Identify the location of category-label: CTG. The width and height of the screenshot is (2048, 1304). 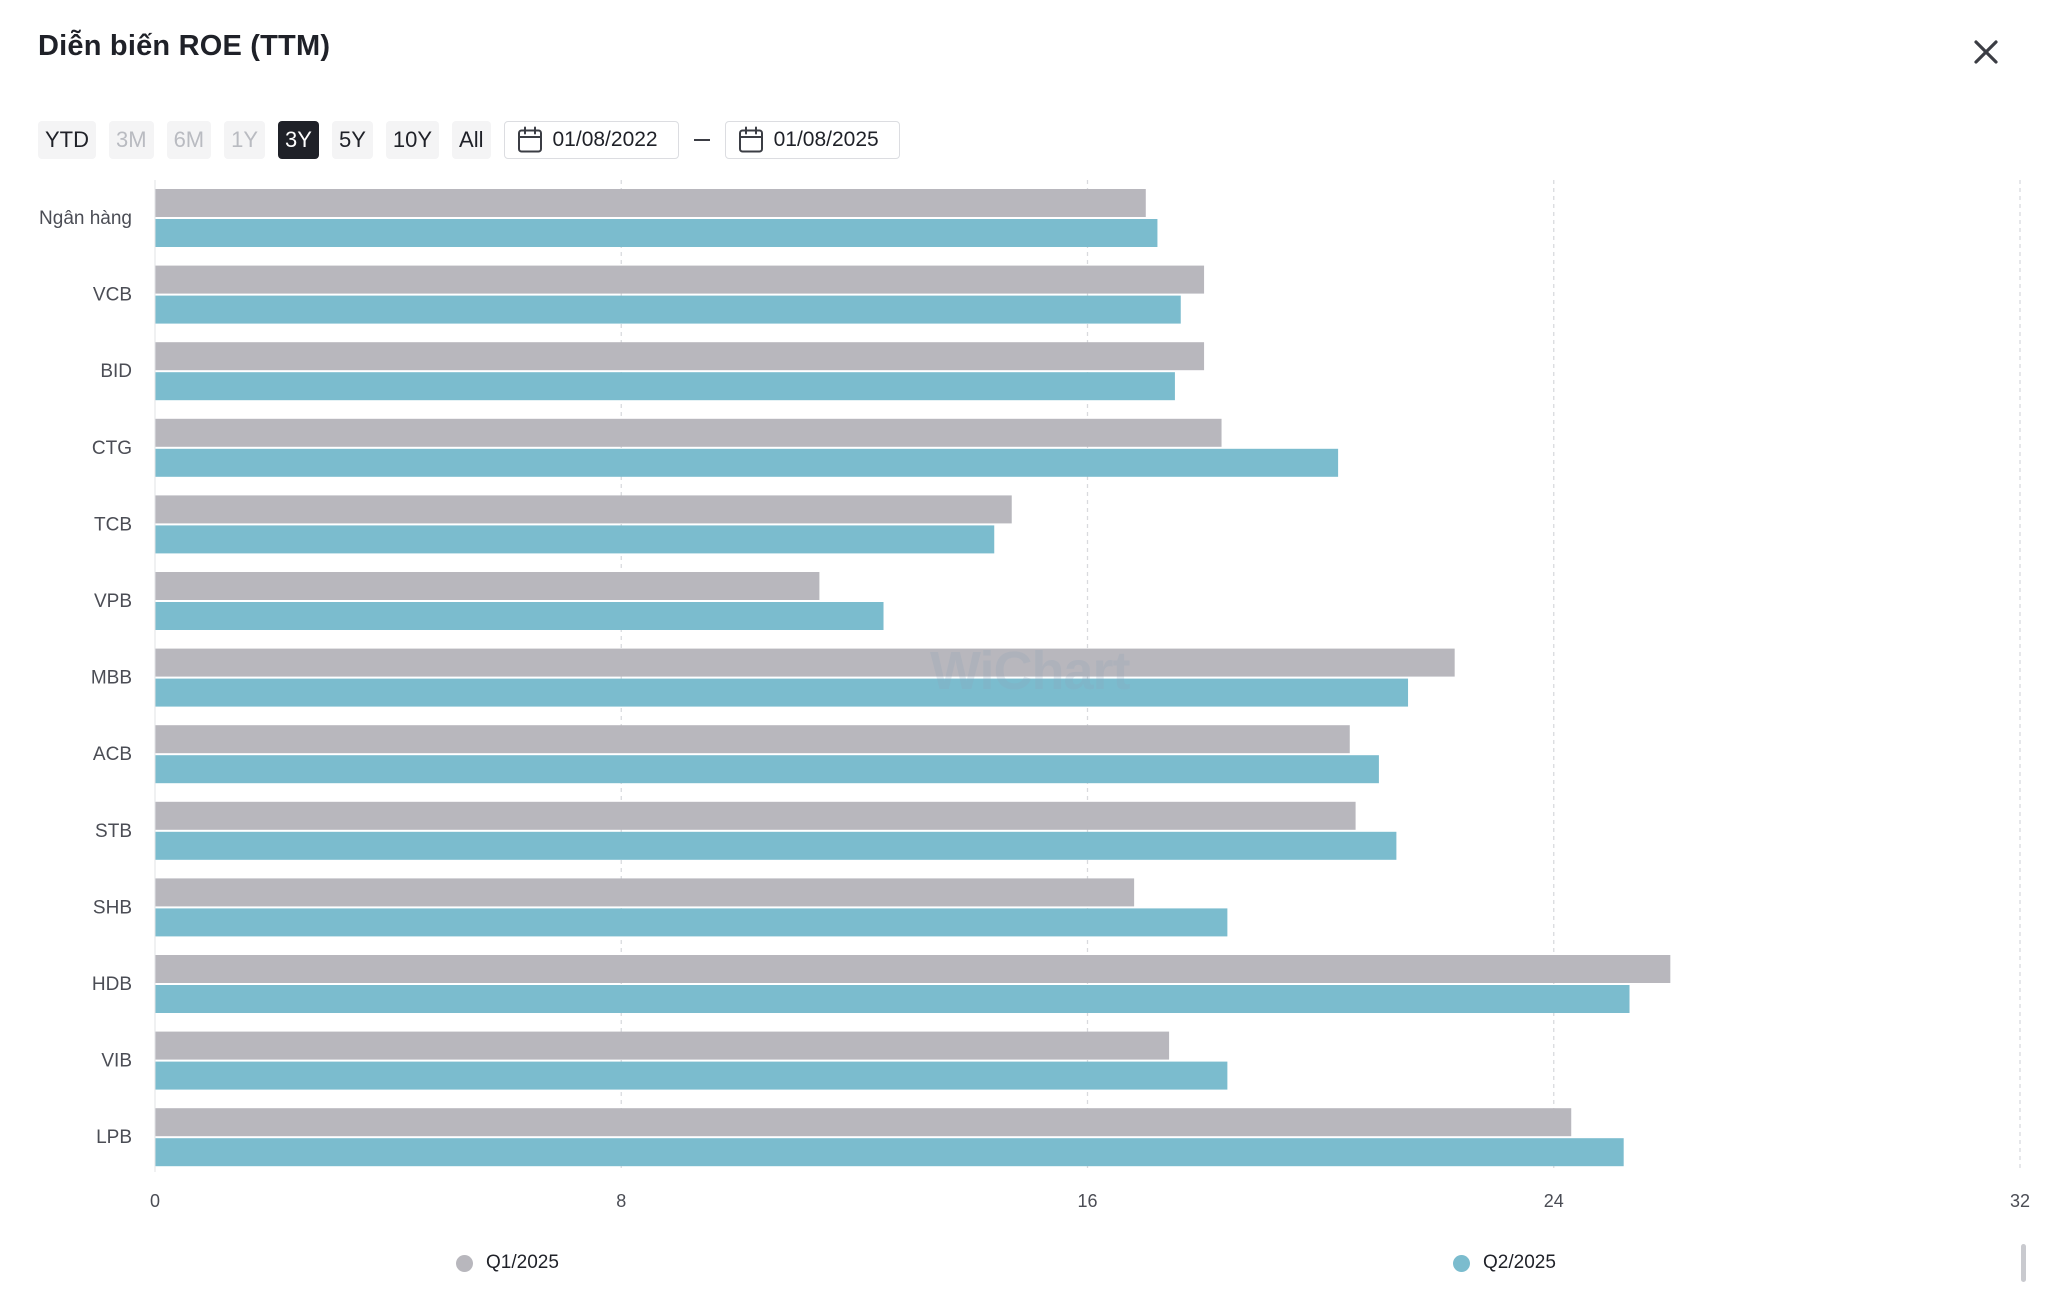
(112, 448).